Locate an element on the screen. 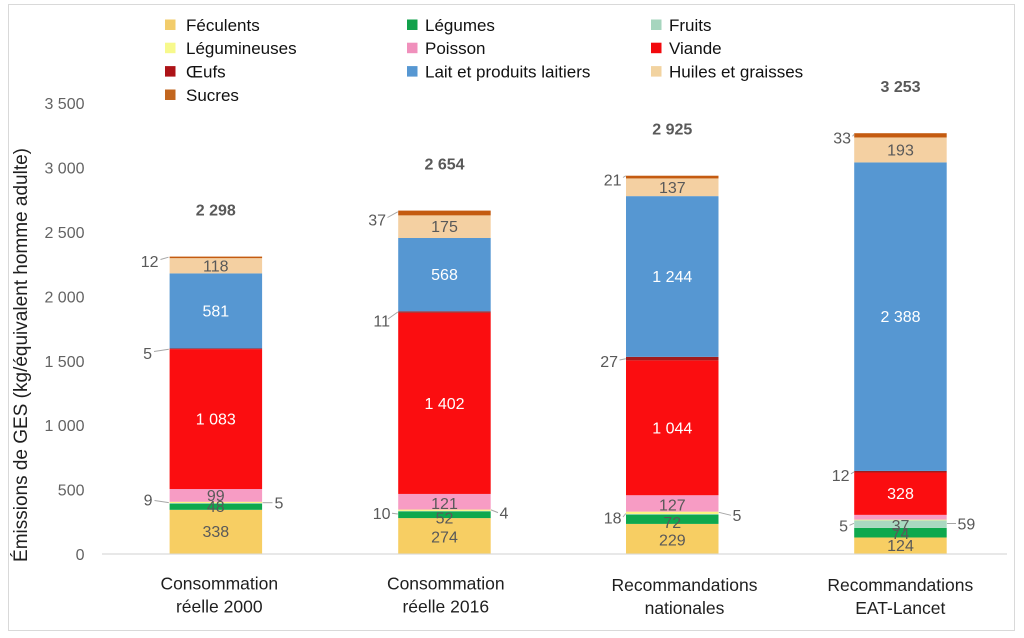 The height and width of the screenshot is (638, 1024). svg-text: 3 500 is located at coordinates (64, 104).